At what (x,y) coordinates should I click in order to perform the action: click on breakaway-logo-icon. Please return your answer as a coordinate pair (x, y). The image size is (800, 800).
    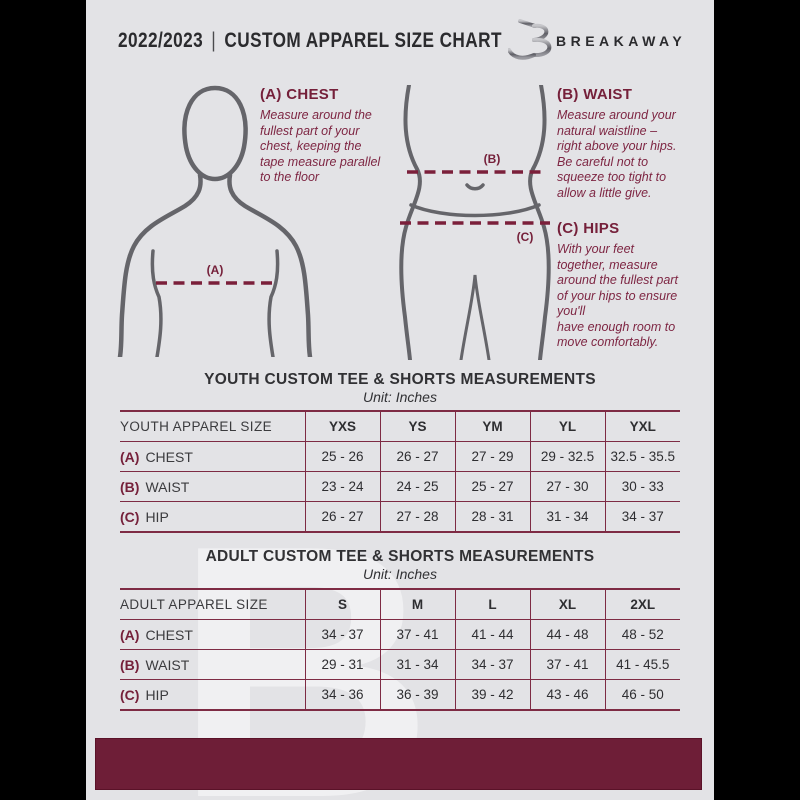
    Looking at the image, I should click on (530, 39).